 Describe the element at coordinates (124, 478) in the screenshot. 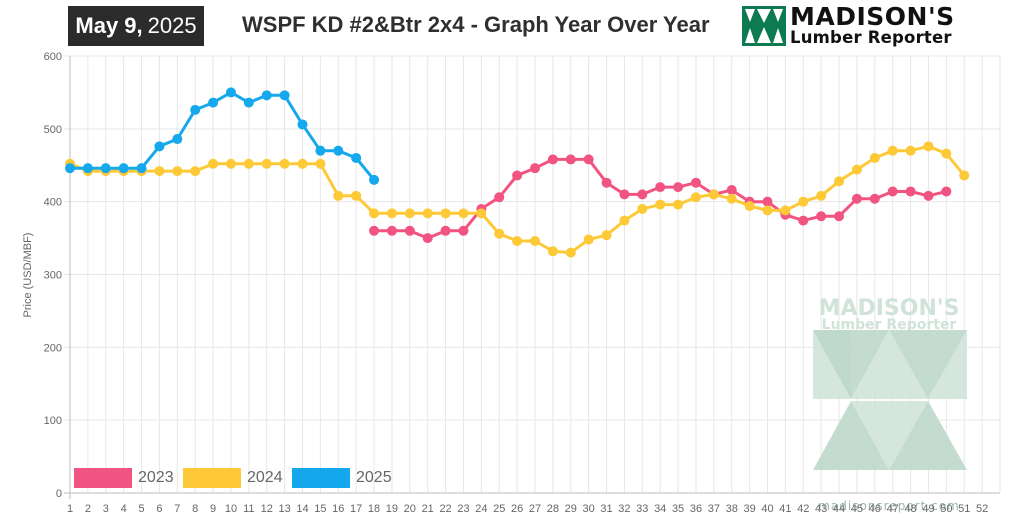

I see `legend-item-2023: 2023` at that location.